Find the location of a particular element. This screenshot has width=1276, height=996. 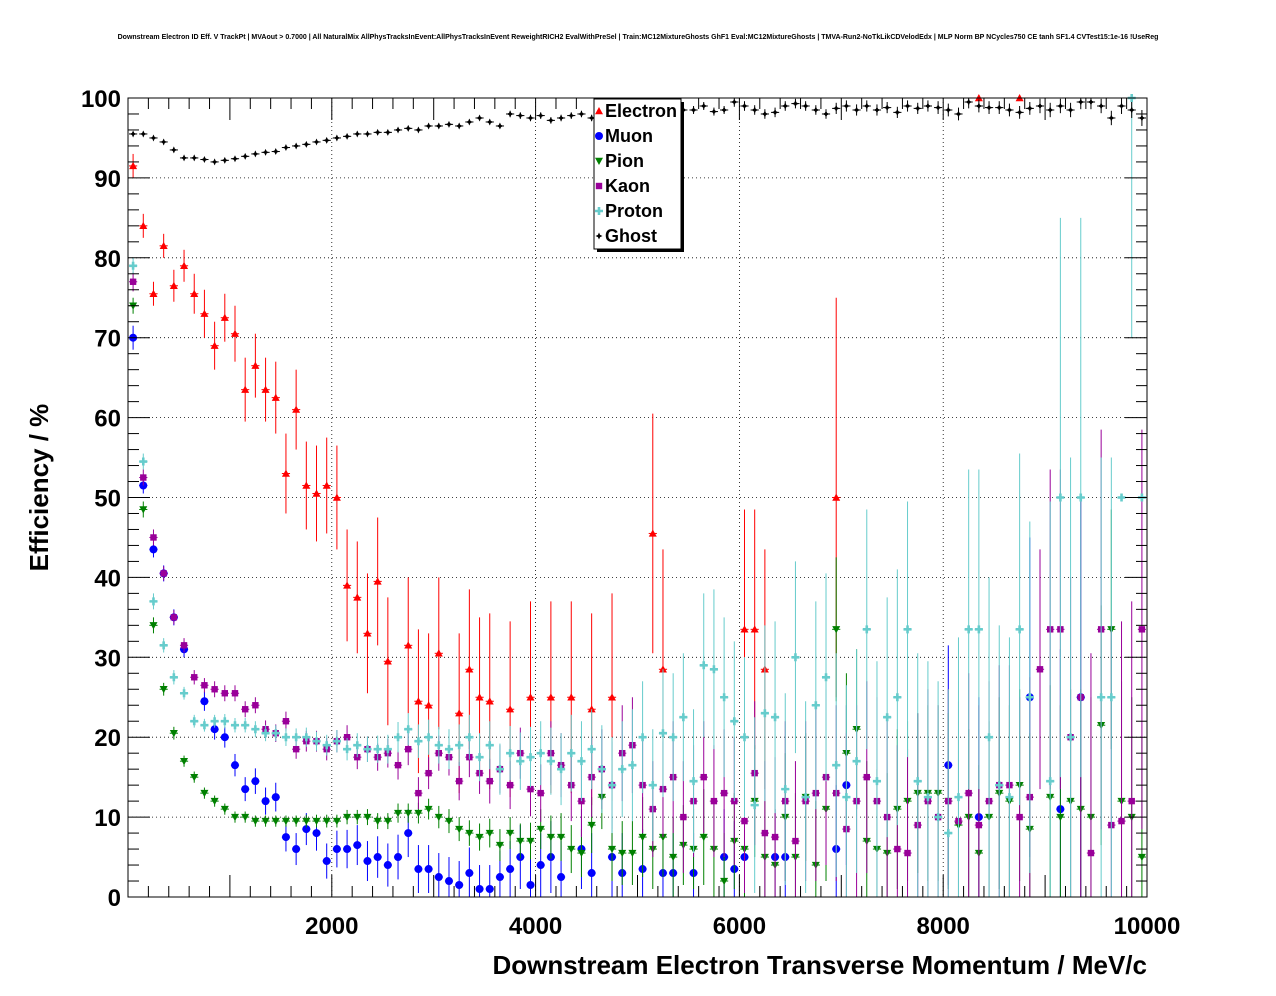

y-tick-label: 0 is located at coordinates (114, 898).